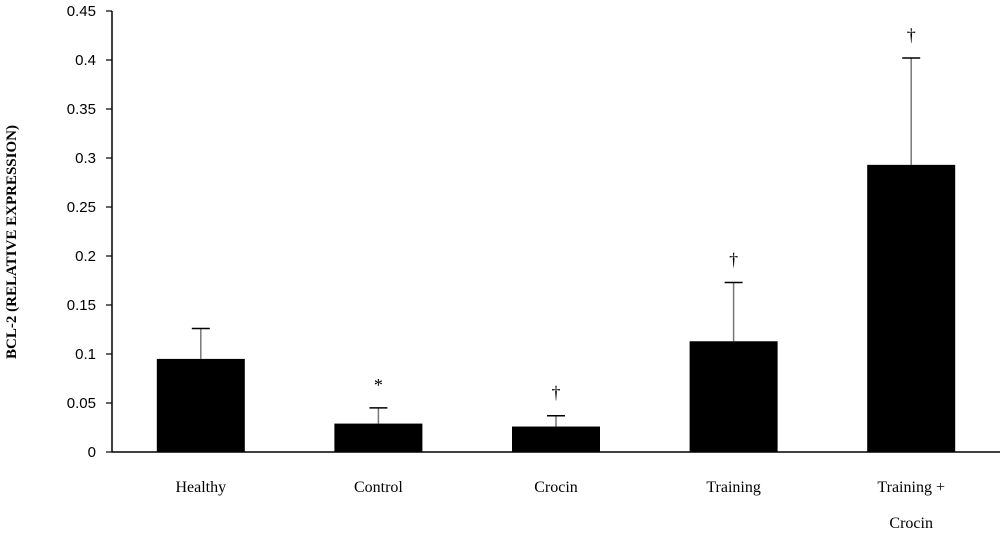  I want to click on y-tick-label: 0.2, so click(85, 256).